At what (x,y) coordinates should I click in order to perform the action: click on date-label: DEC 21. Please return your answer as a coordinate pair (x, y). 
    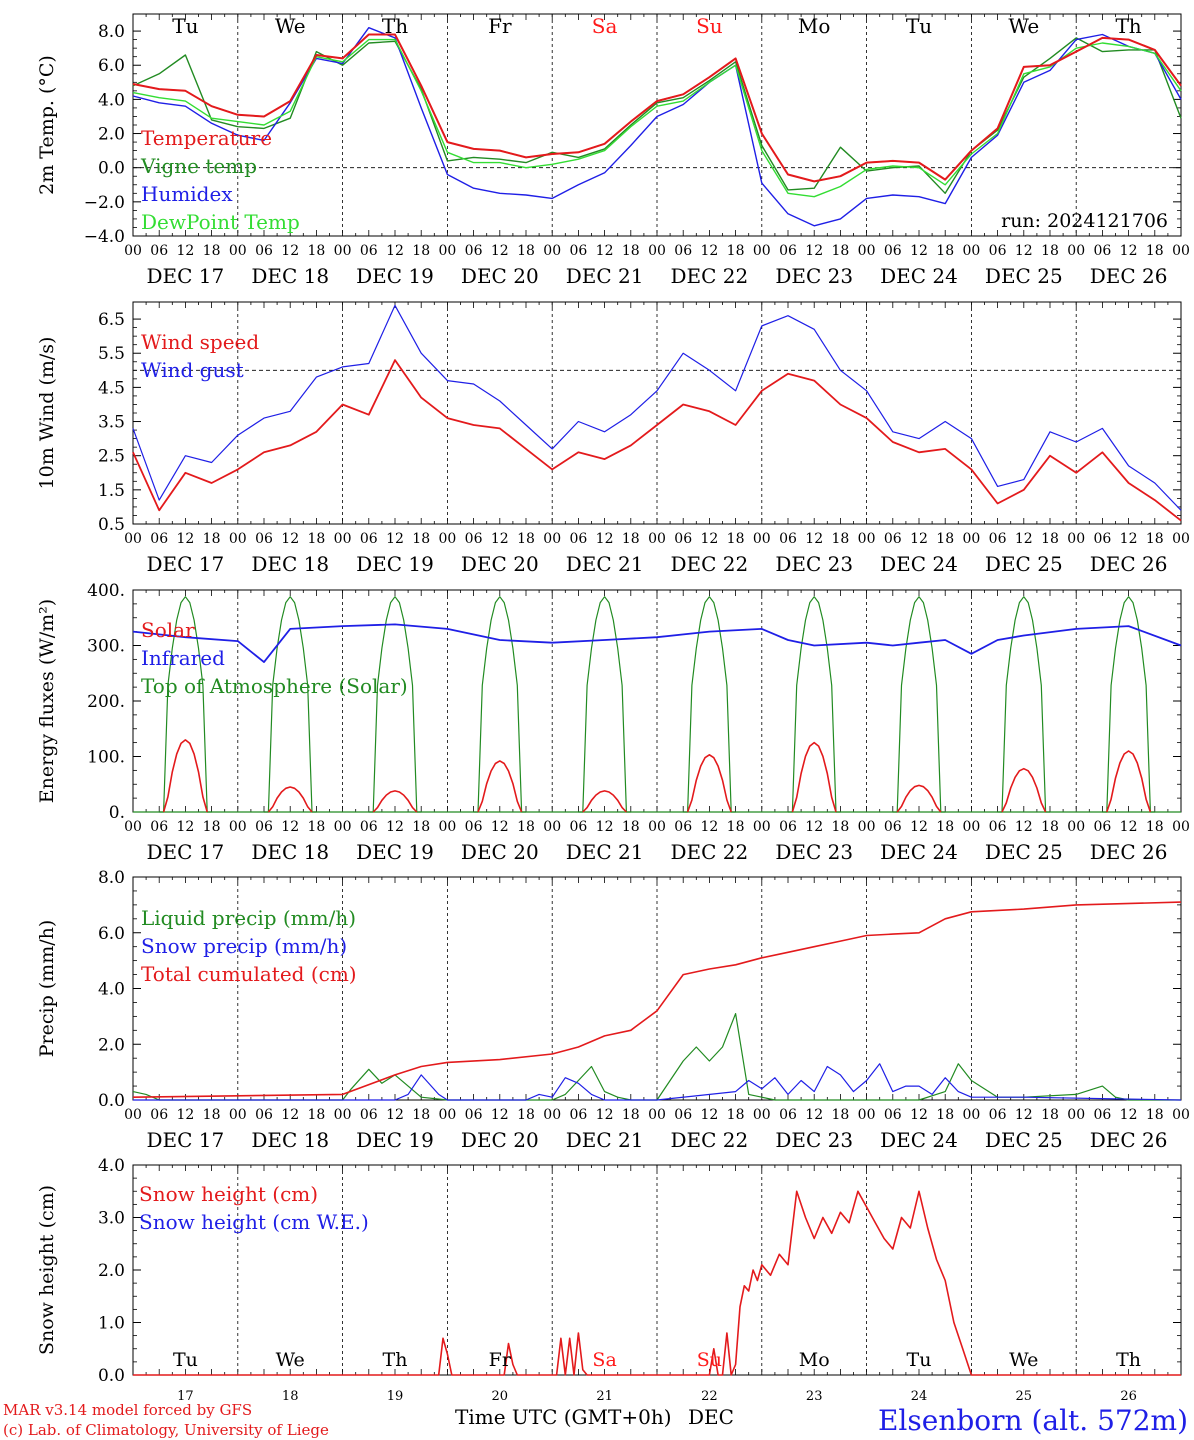
    Looking at the image, I should click on (605, 564).